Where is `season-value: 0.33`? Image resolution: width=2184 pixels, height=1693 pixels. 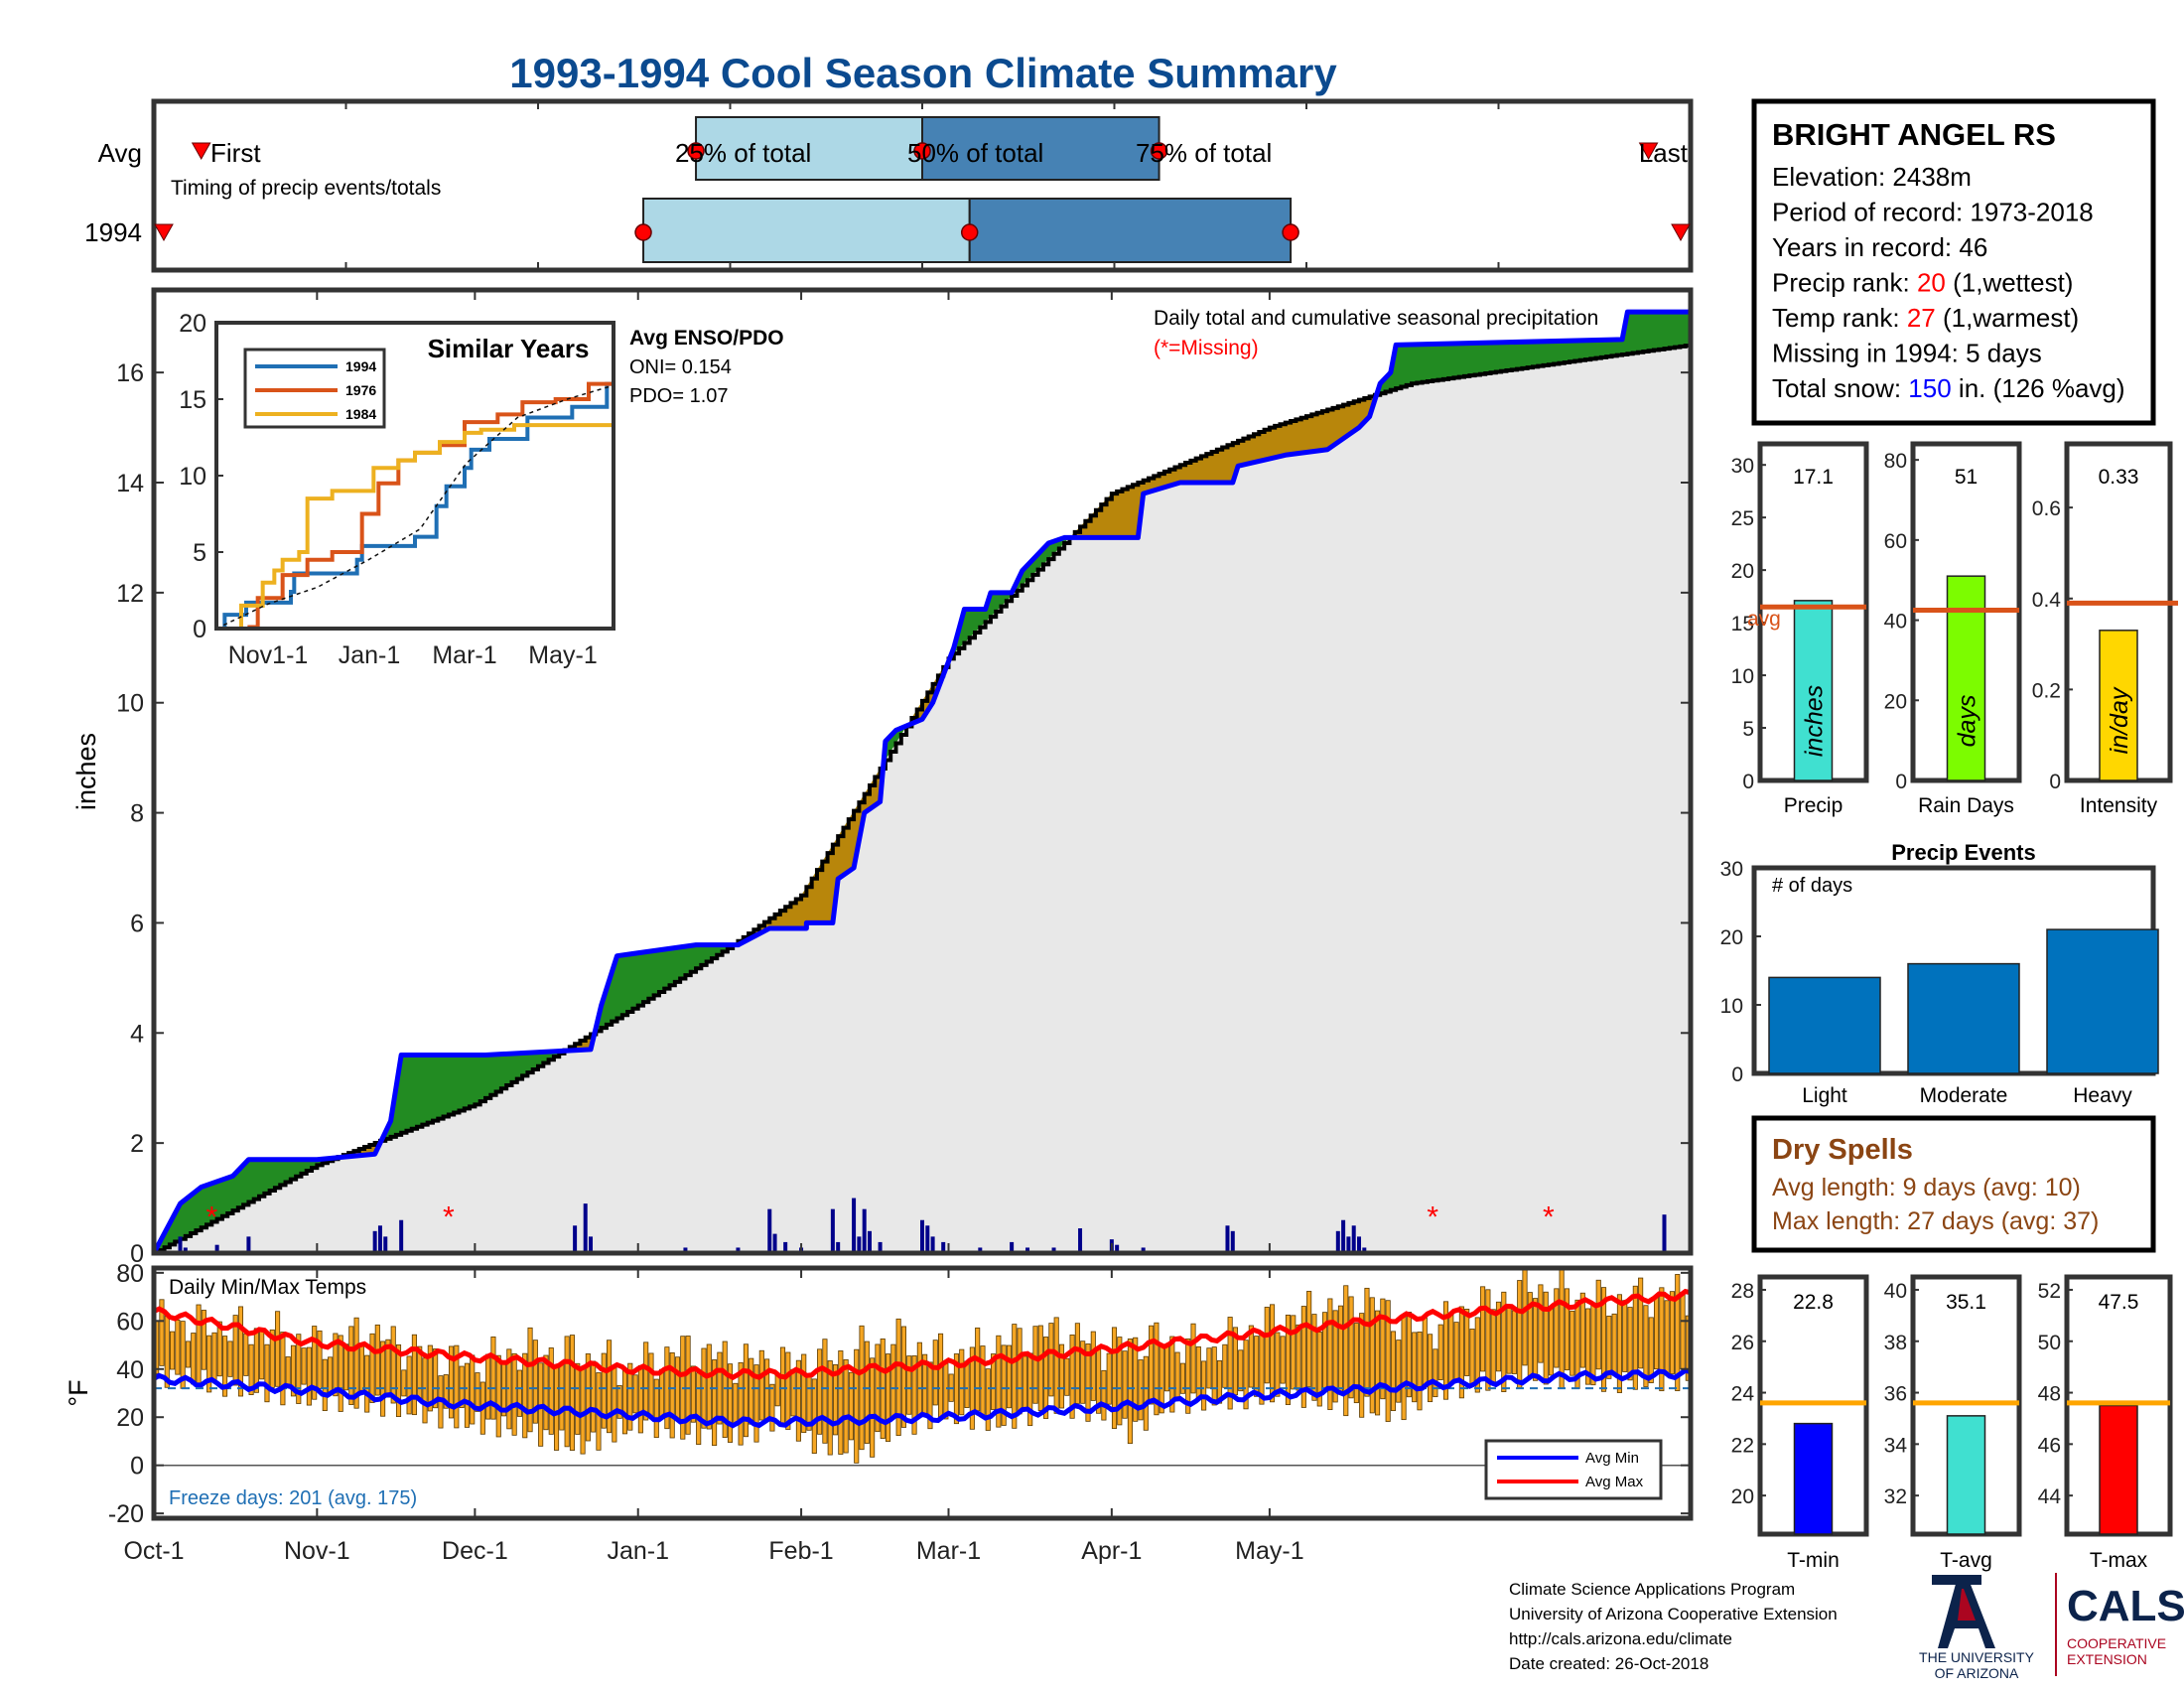
season-value: 0.33 is located at coordinates (2119, 477).